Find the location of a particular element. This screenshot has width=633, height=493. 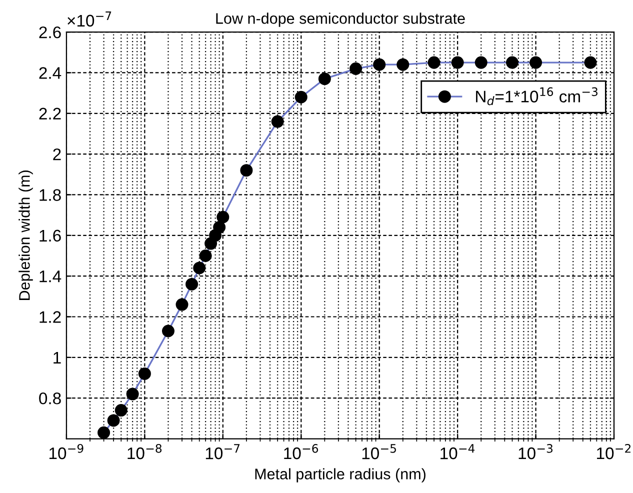

y-tick-label: 0.8 is located at coordinates (50, 398).